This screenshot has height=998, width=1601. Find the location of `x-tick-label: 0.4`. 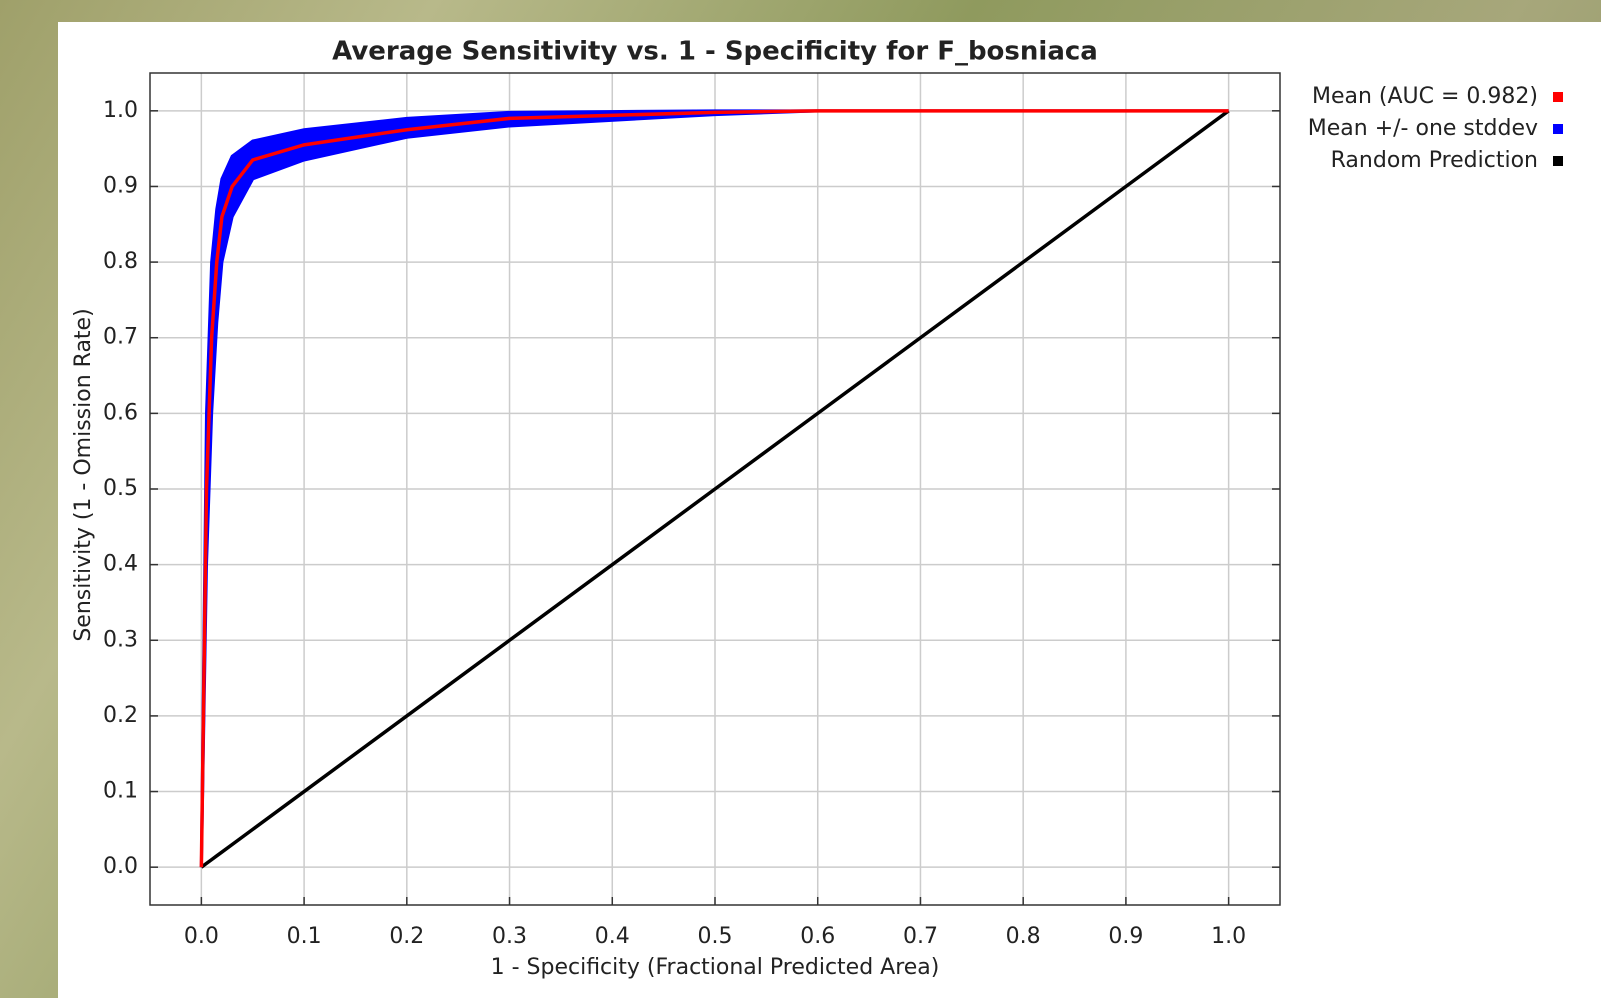

x-tick-label: 0.4 is located at coordinates (612, 936).